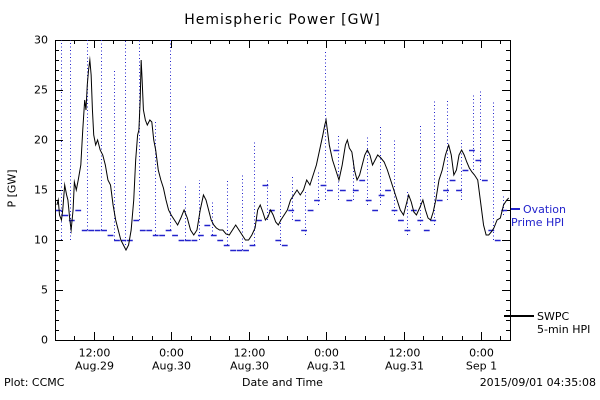 This screenshot has height=400, width=600. What do you see at coordinates (282, 382) in the screenshot?
I see `x-axis-label: Date and Time` at bounding box center [282, 382].